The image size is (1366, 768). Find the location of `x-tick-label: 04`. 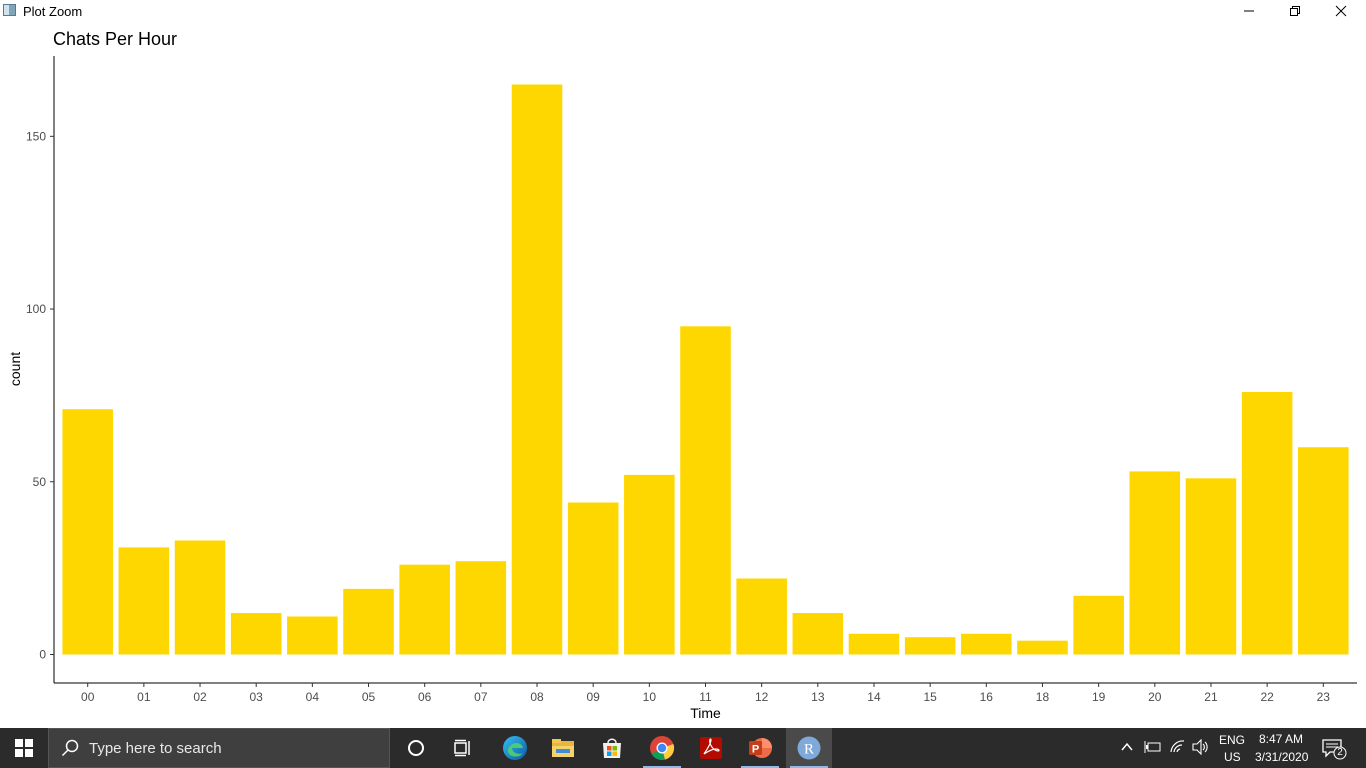

x-tick-label: 04 is located at coordinates (313, 697).